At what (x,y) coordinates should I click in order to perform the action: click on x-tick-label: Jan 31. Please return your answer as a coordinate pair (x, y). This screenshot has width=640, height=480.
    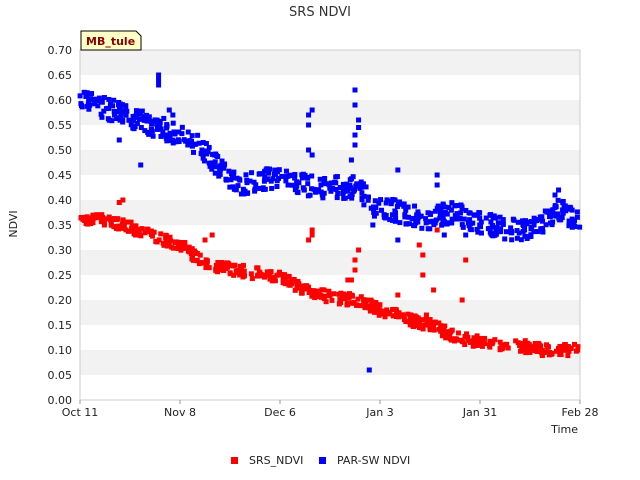
    Looking at the image, I should click on (479, 412).